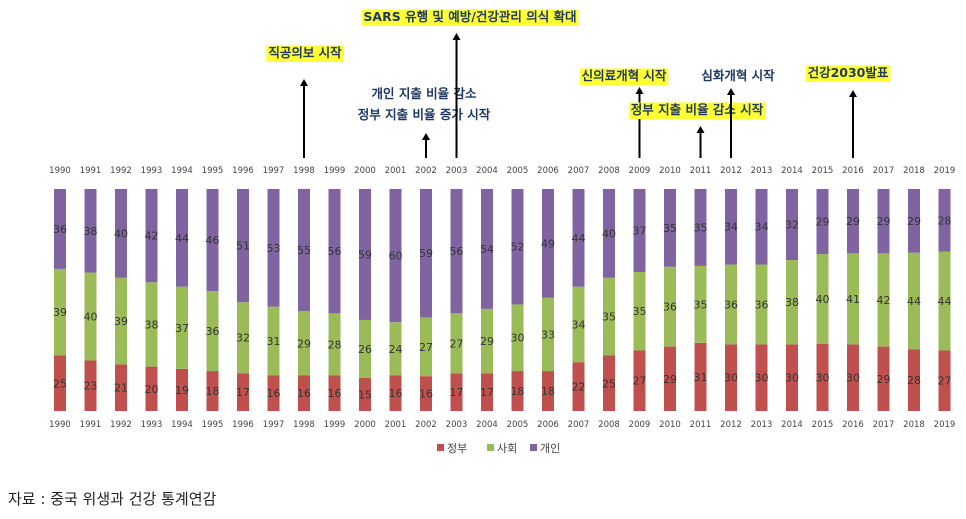 The image size is (966, 519). I want to click on annotation-text-1998-0: 직공의보 시작, so click(305, 52).